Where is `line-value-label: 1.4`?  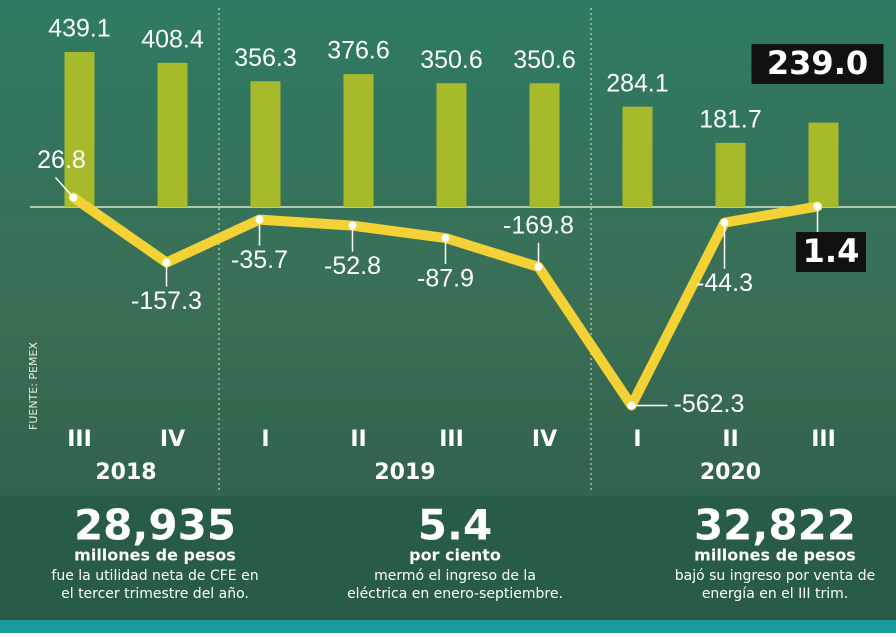
line-value-label: 1.4 is located at coordinates (831, 251).